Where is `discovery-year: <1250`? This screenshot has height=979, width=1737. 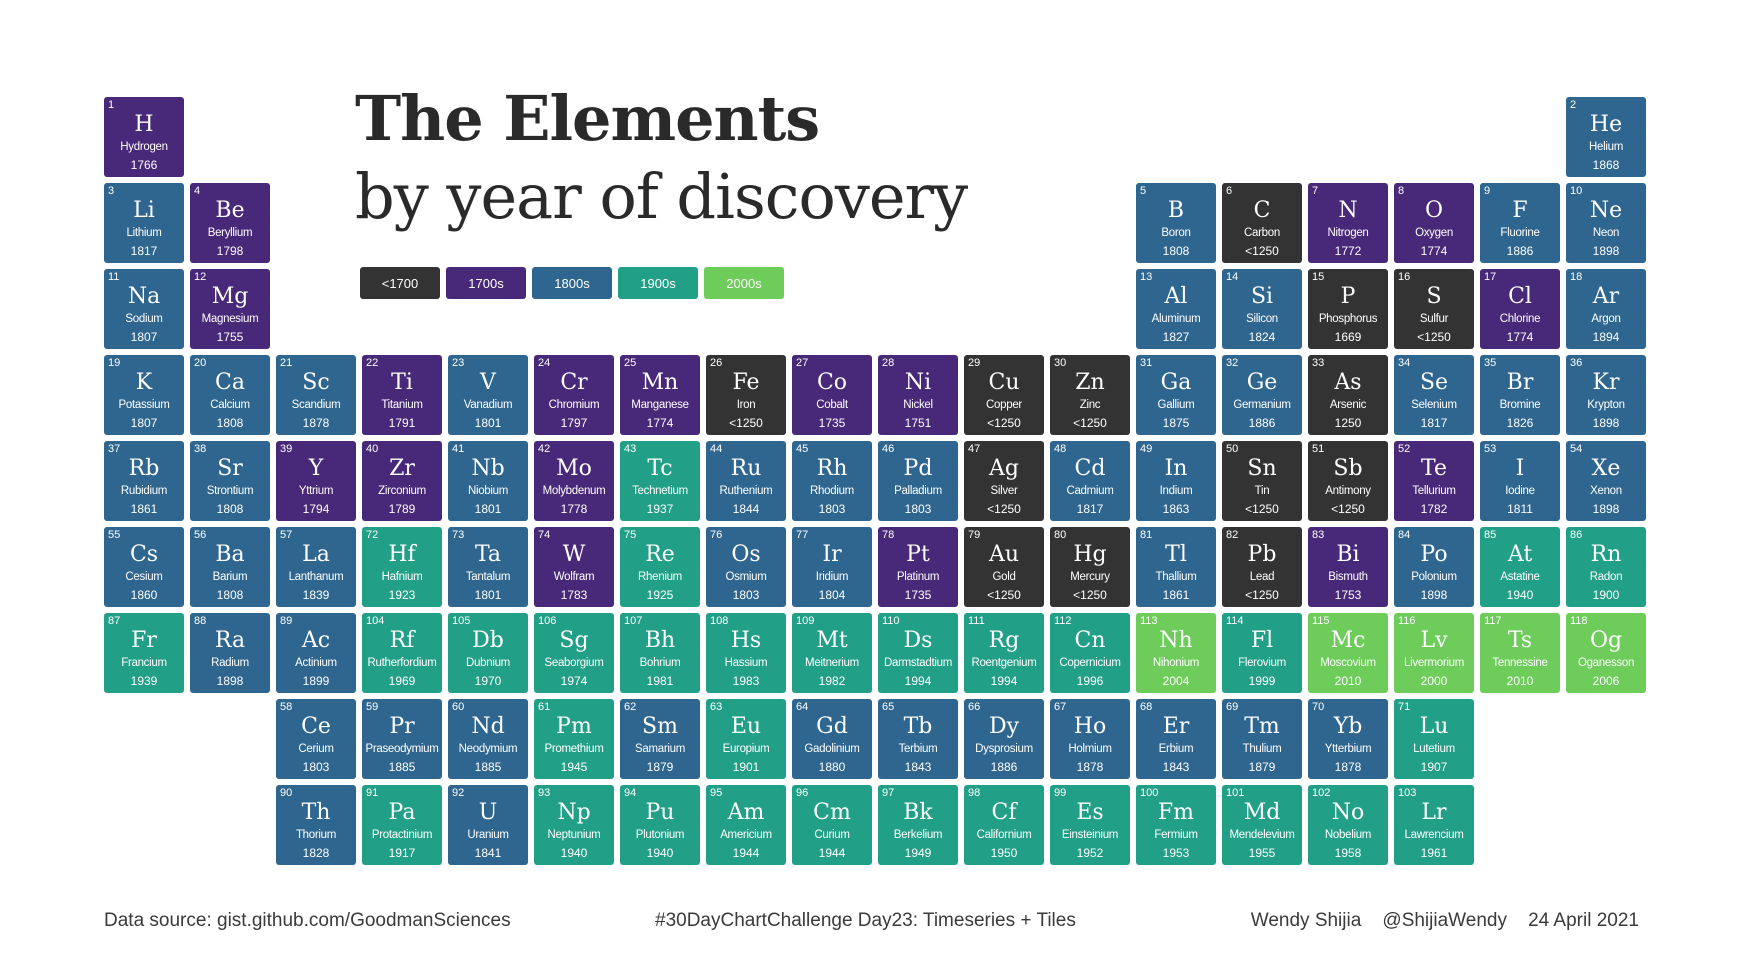 discovery-year: <1250 is located at coordinates (1348, 509).